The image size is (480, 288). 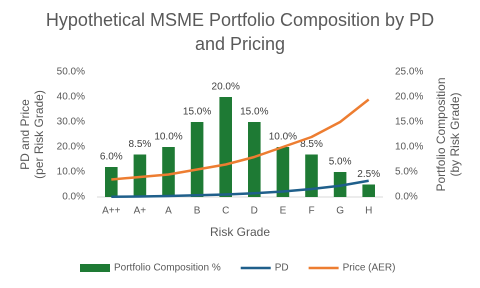 I want to click on y-axis-title: (per Risk Grade), so click(x=39, y=134).